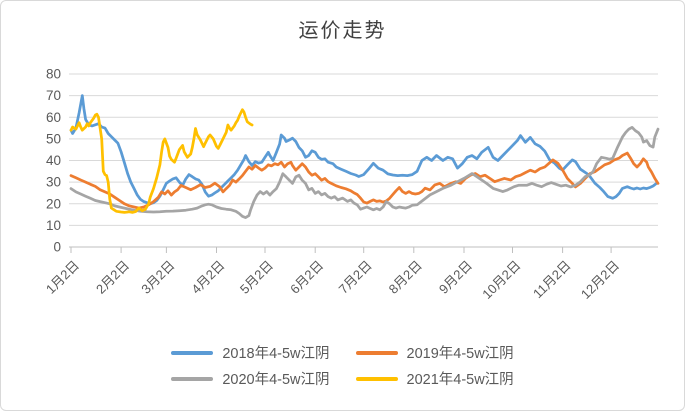 This screenshot has height=411, width=685. Describe the element at coordinates (53, 74) in the screenshot. I see `y-axis-label: 80` at that location.